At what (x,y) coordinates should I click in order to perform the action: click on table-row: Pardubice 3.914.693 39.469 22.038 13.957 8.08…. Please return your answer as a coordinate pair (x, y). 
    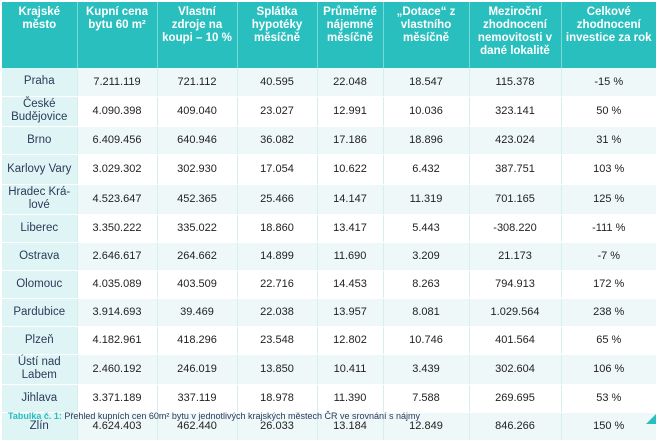
    Looking at the image, I should click on (329, 312).